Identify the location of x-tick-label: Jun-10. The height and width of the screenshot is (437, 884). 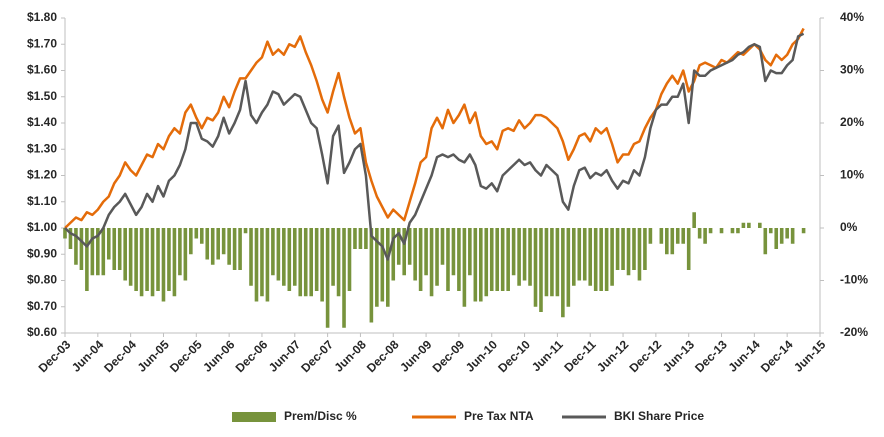
(481, 355).